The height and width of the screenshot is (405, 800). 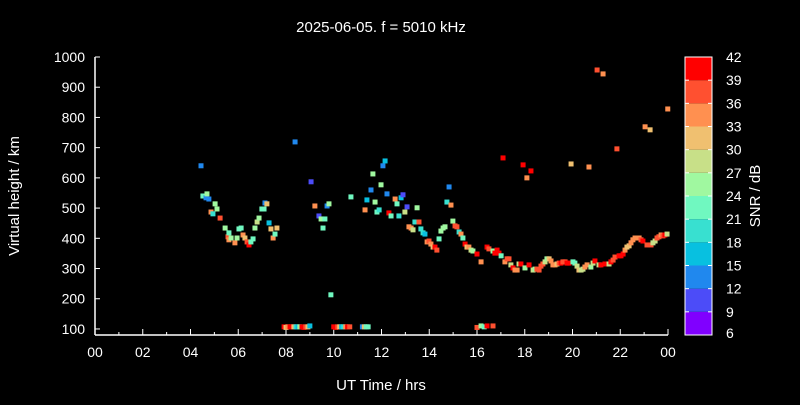 I want to click on y-tick-label: 400, so click(x=74, y=238).